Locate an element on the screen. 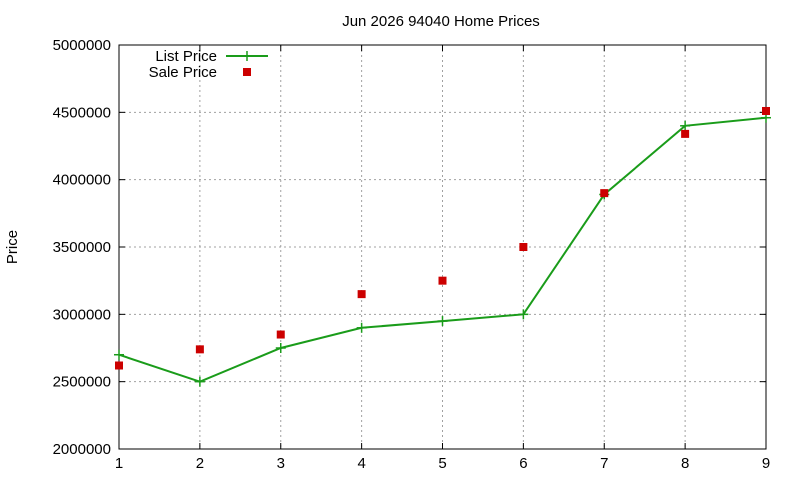 This screenshot has height=480, width=800. y-axis-label: Price is located at coordinates (12, 247).